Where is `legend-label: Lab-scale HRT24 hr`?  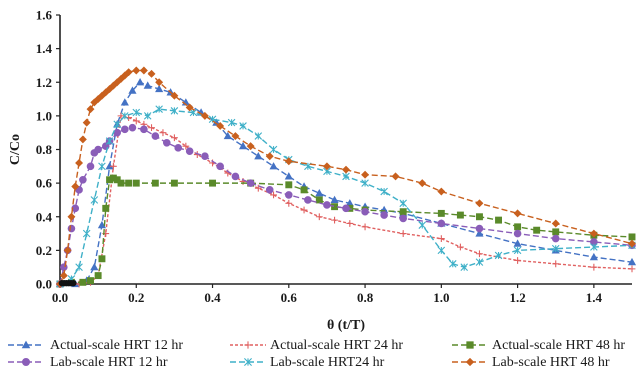
legend-label: Lab-scale HRT24 hr is located at coordinates (327, 362).